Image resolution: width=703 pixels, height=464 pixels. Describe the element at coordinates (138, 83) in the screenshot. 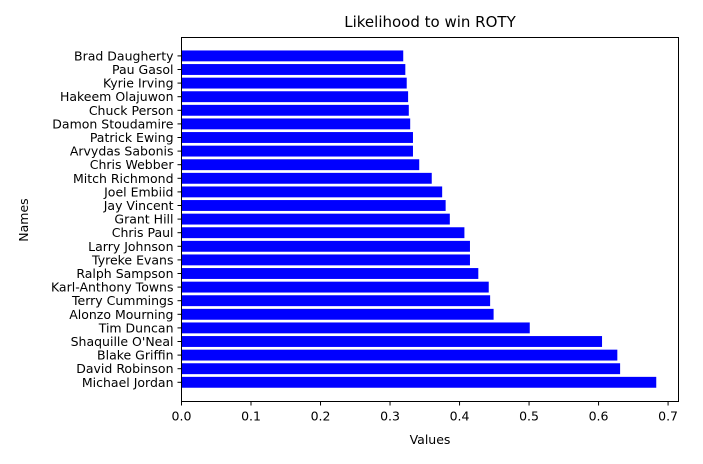

I see `y-tick-label: Kyrie Irving` at that location.